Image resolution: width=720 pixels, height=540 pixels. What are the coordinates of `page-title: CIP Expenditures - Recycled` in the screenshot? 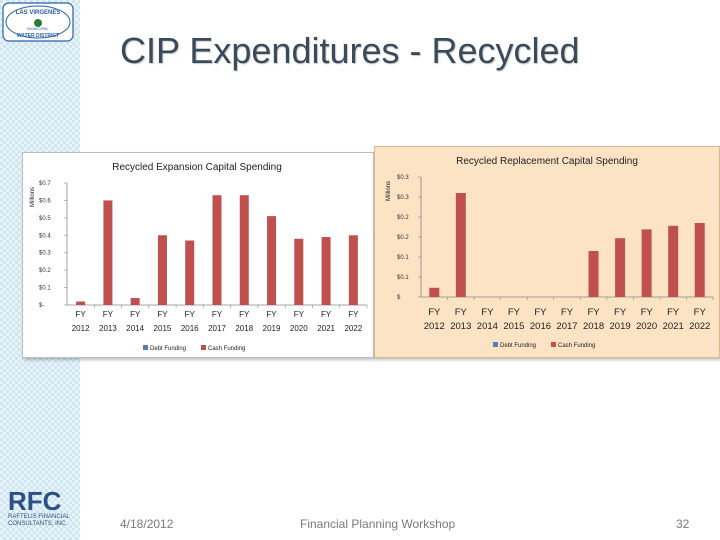 It's located at (350, 50).